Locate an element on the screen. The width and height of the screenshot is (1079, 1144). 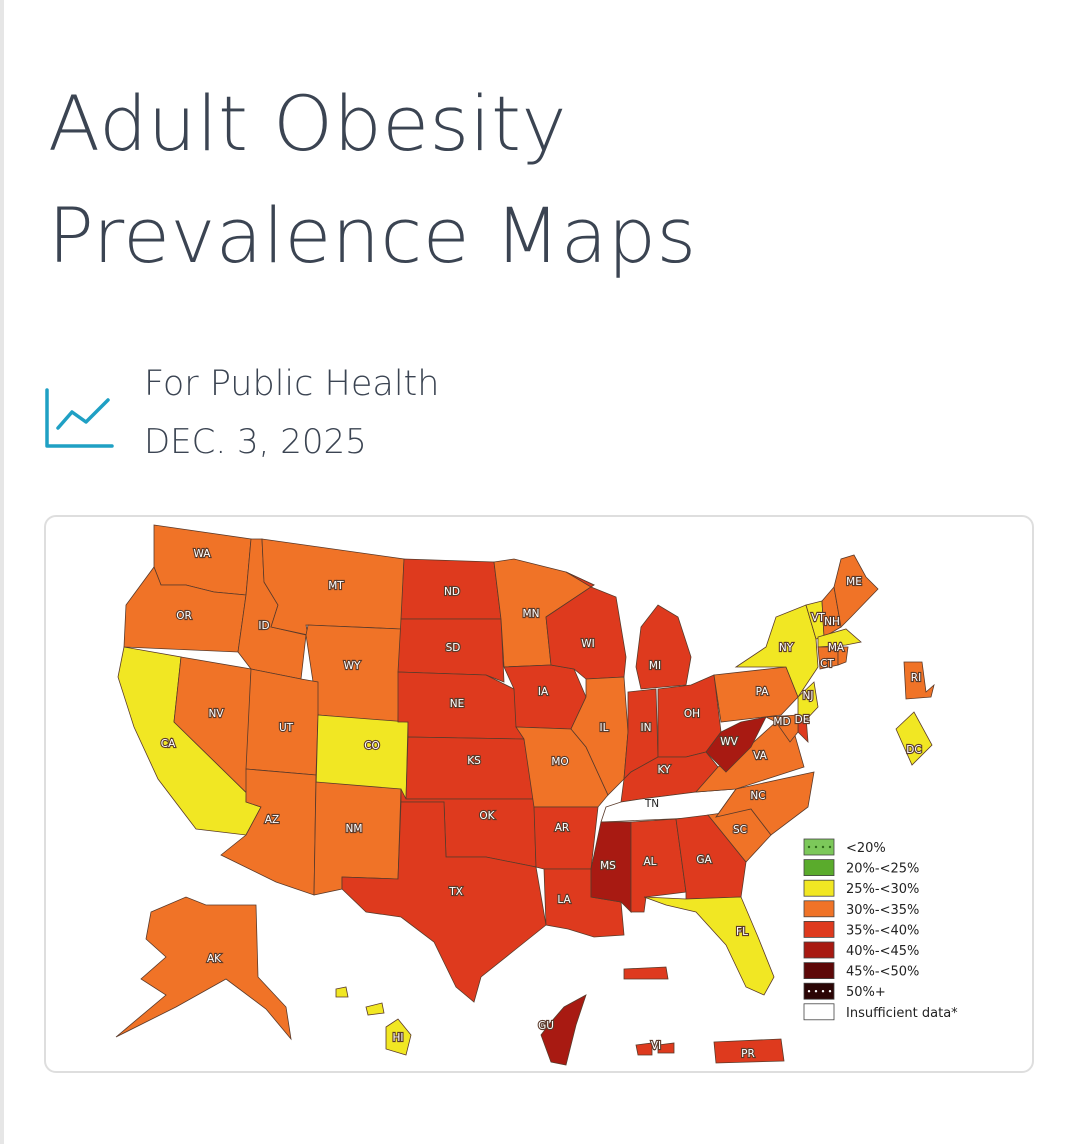
state-NJ is located at coordinates (808, 702).